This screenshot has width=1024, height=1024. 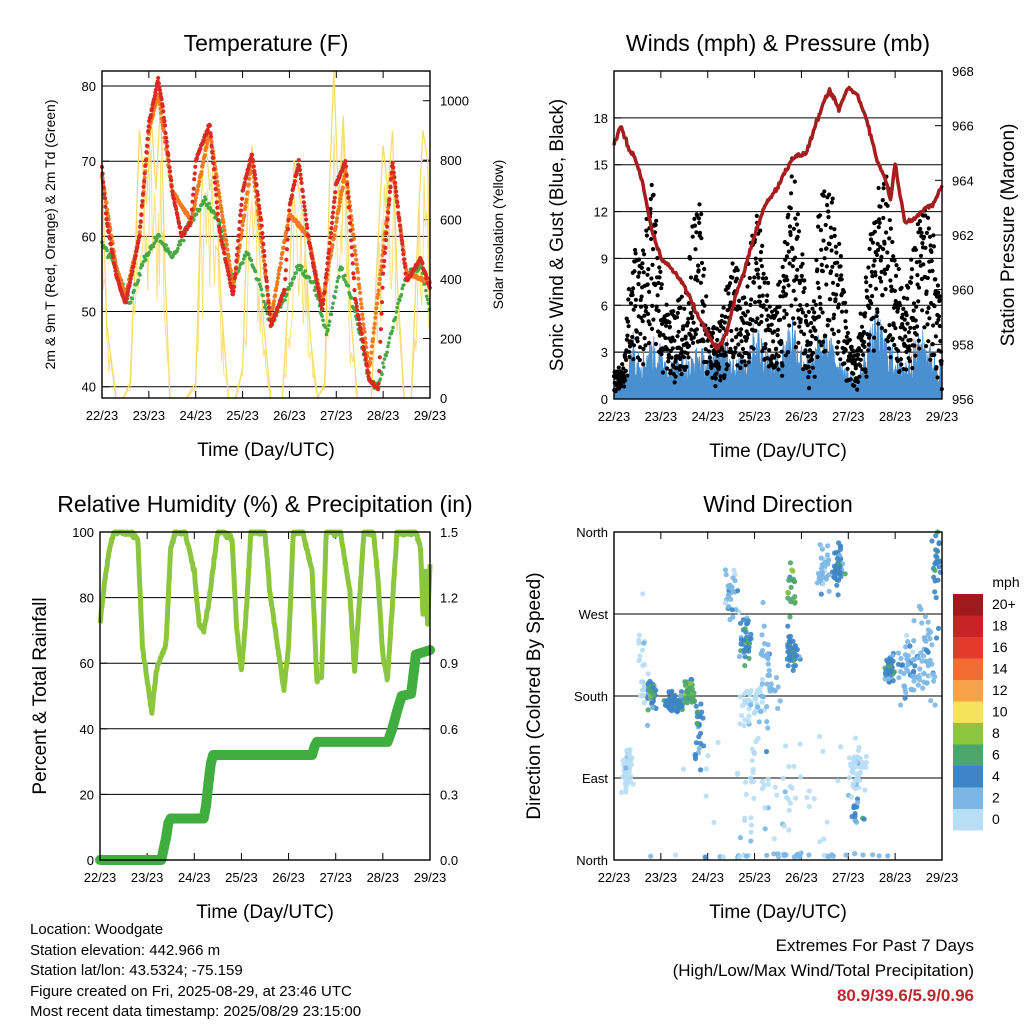 What do you see at coordinates (1000, 669) in the screenshot?
I see `legend-label: 14` at bounding box center [1000, 669].